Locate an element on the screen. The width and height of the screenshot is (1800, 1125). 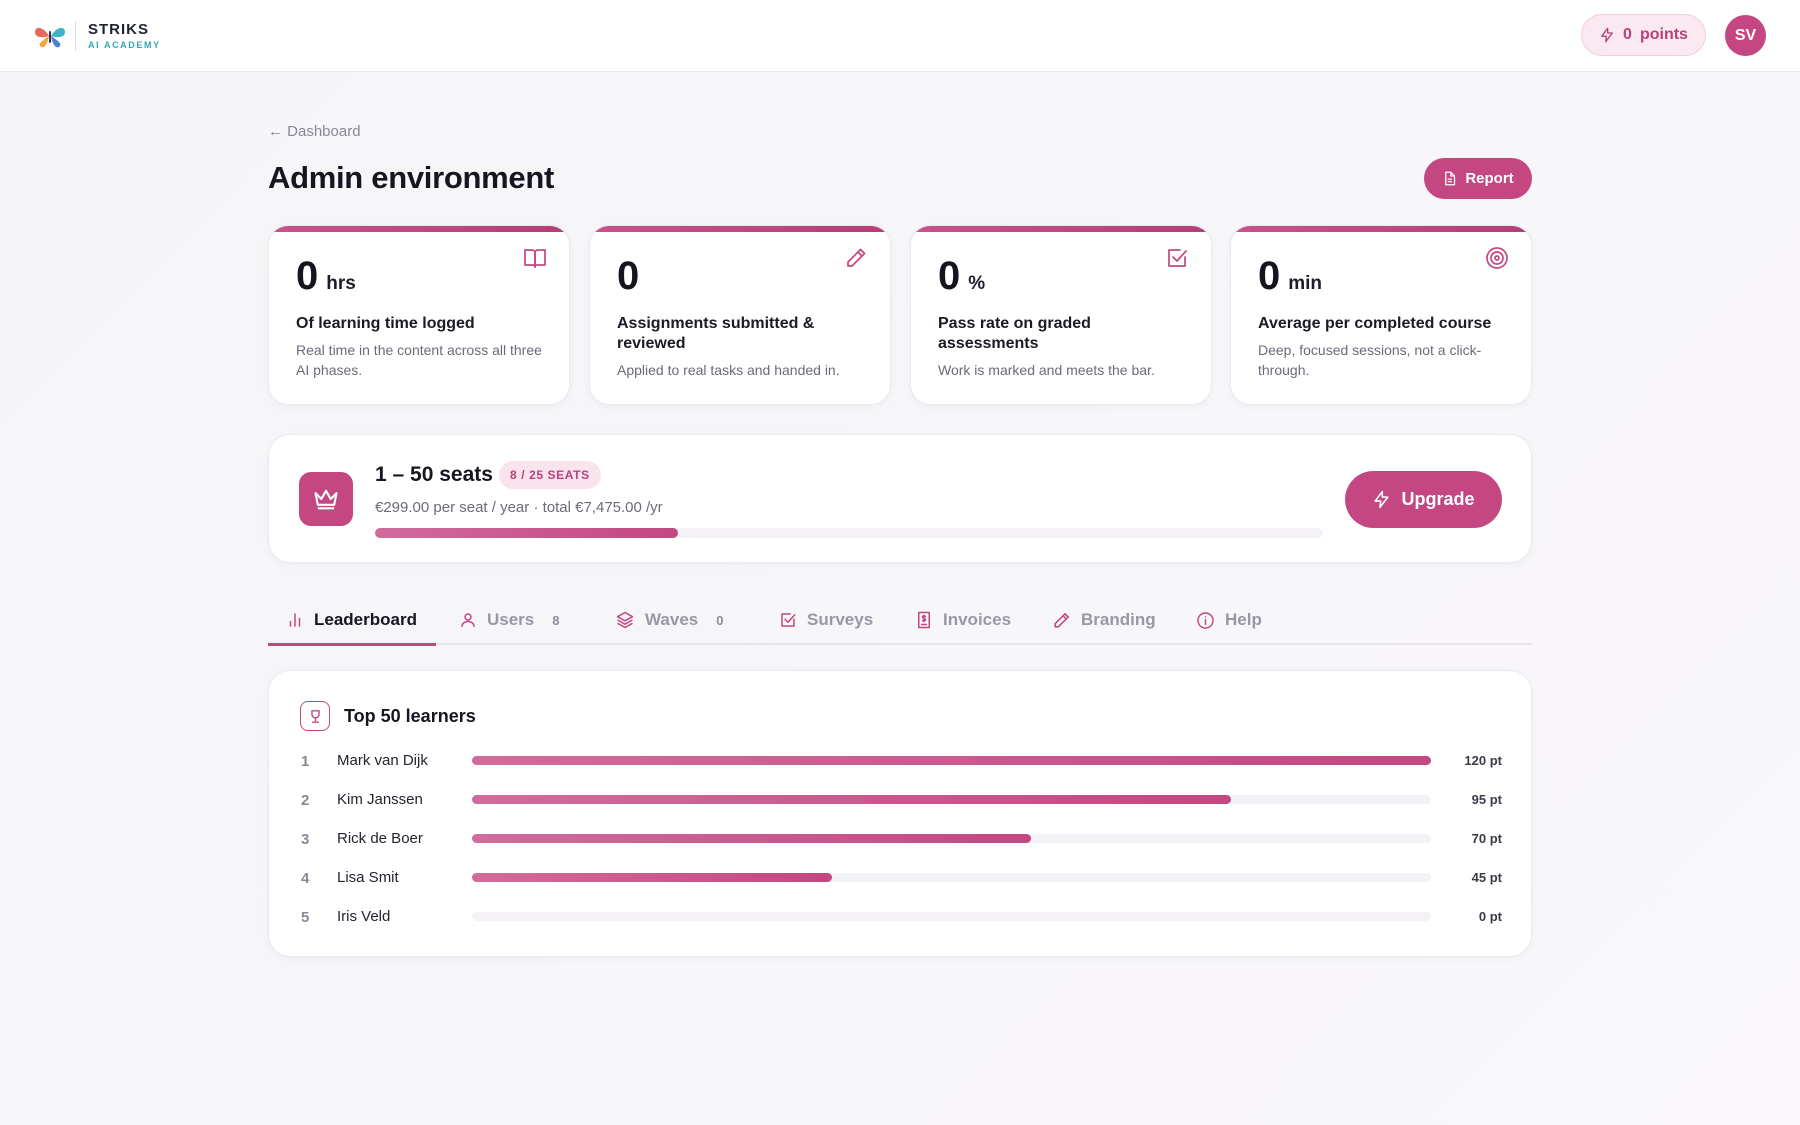
trophy-icon is located at coordinates (315, 716).